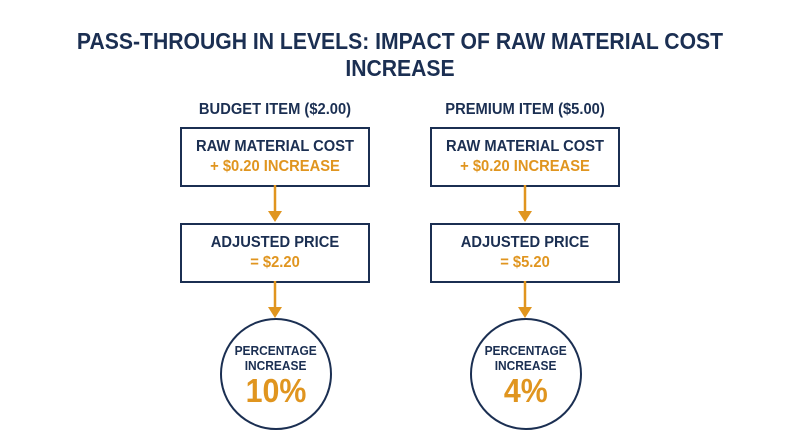  Describe the element at coordinates (275, 109) in the screenshot. I see `column-header: BUDGET ITEM ($2.00)` at that location.